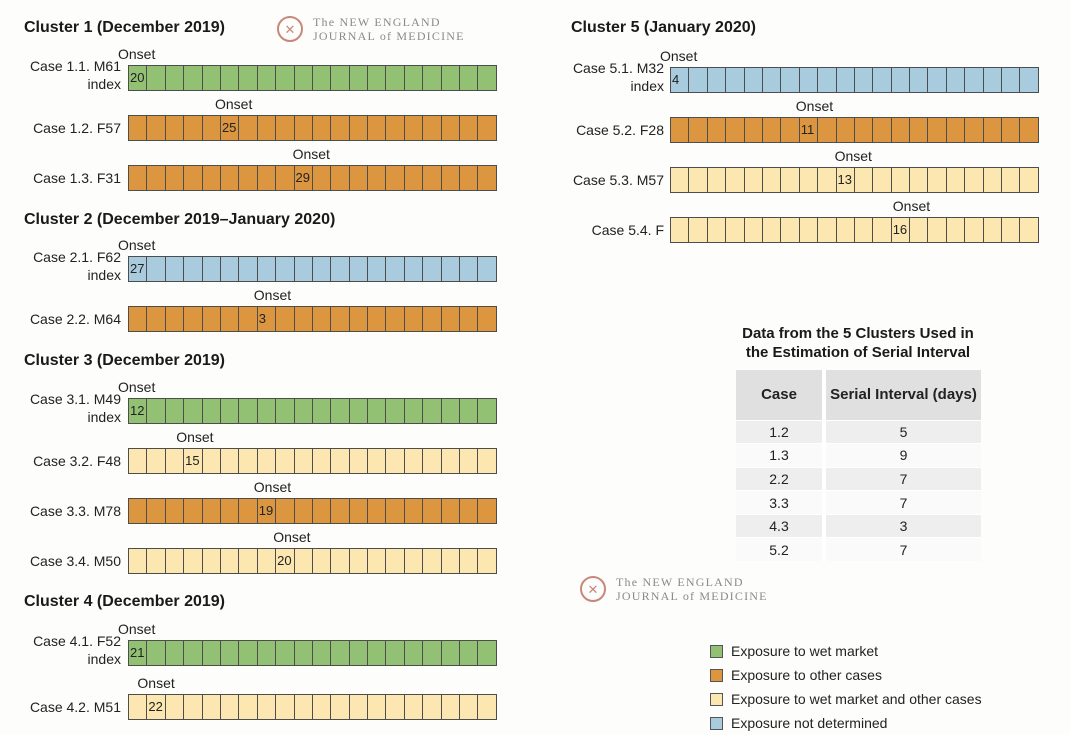 The width and height of the screenshot is (1070, 735). What do you see at coordinates (75, 707) in the screenshot?
I see `case-name: Case 4.2. M51` at bounding box center [75, 707].